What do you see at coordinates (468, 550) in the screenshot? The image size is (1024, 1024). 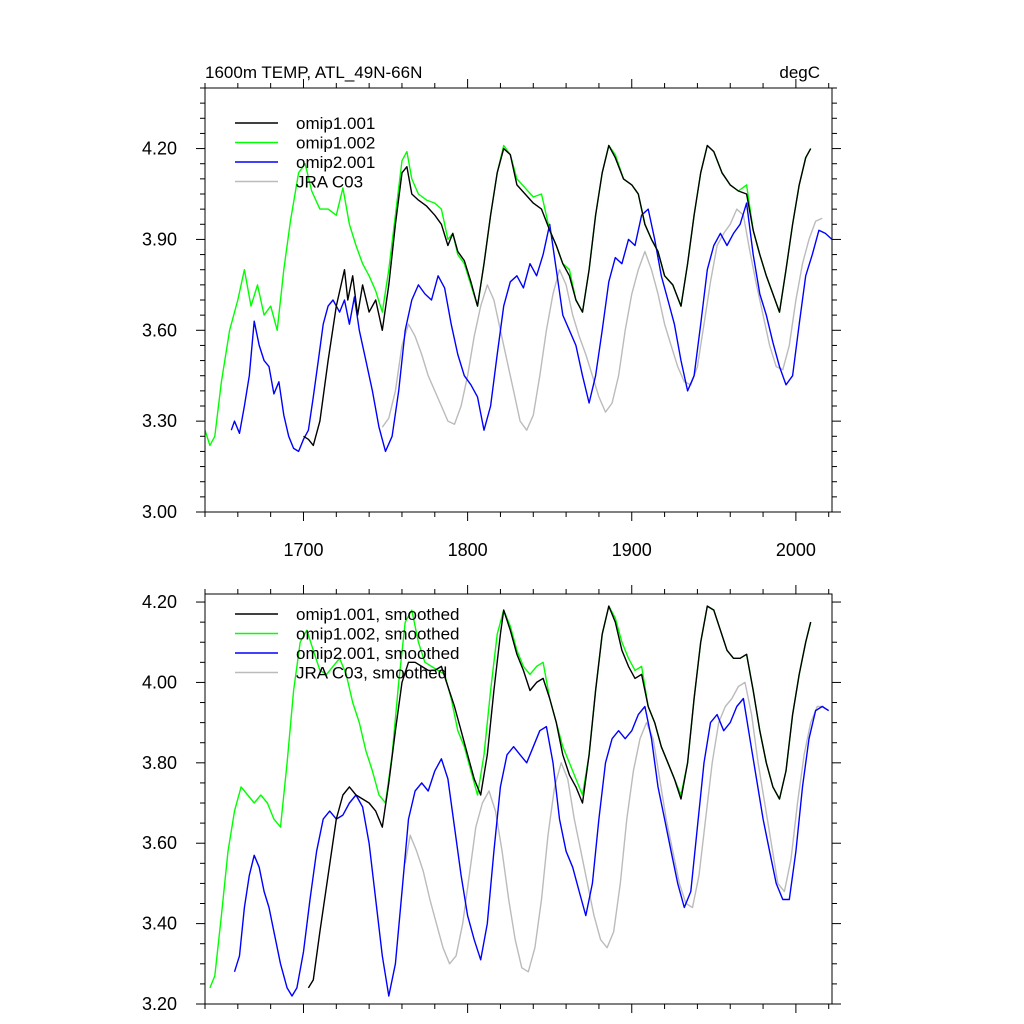 I see `x-tick-label: 1800` at bounding box center [468, 550].